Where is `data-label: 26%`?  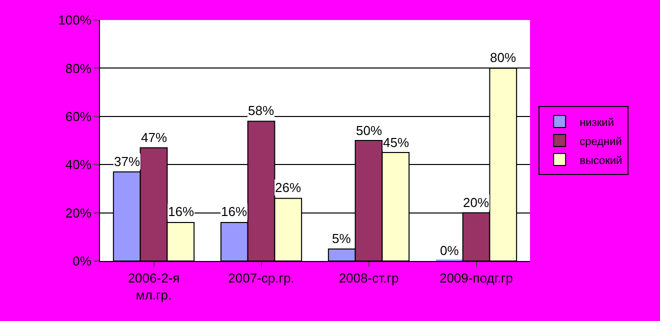
data-label: 26% is located at coordinates (288, 187).